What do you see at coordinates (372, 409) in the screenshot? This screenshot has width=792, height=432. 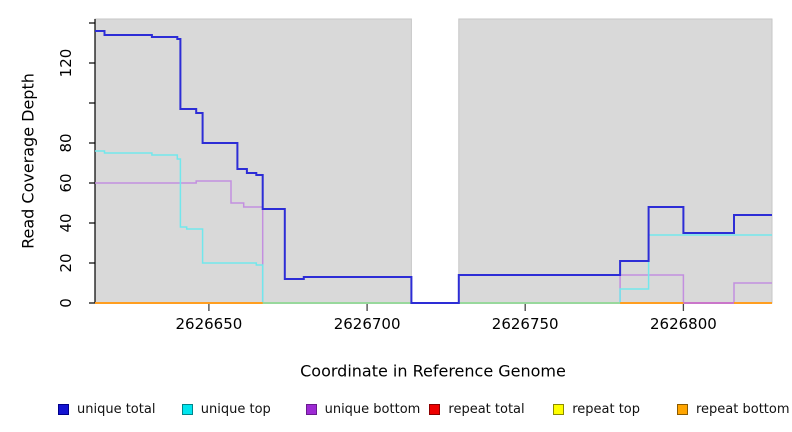 I see `legend-label: unique bottom` at bounding box center [372, 409].